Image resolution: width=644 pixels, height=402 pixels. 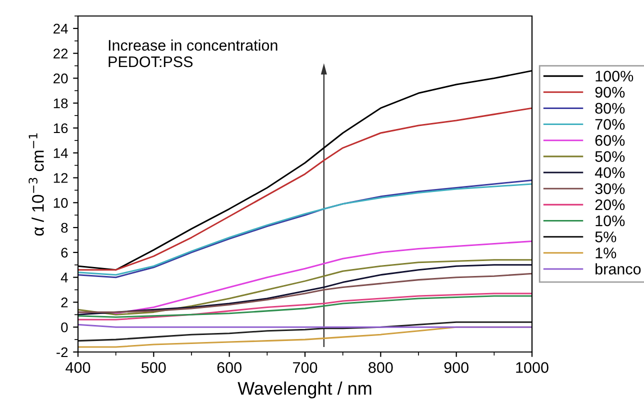 I want to click on legend-label: 5%, so click(x=605, y=237).